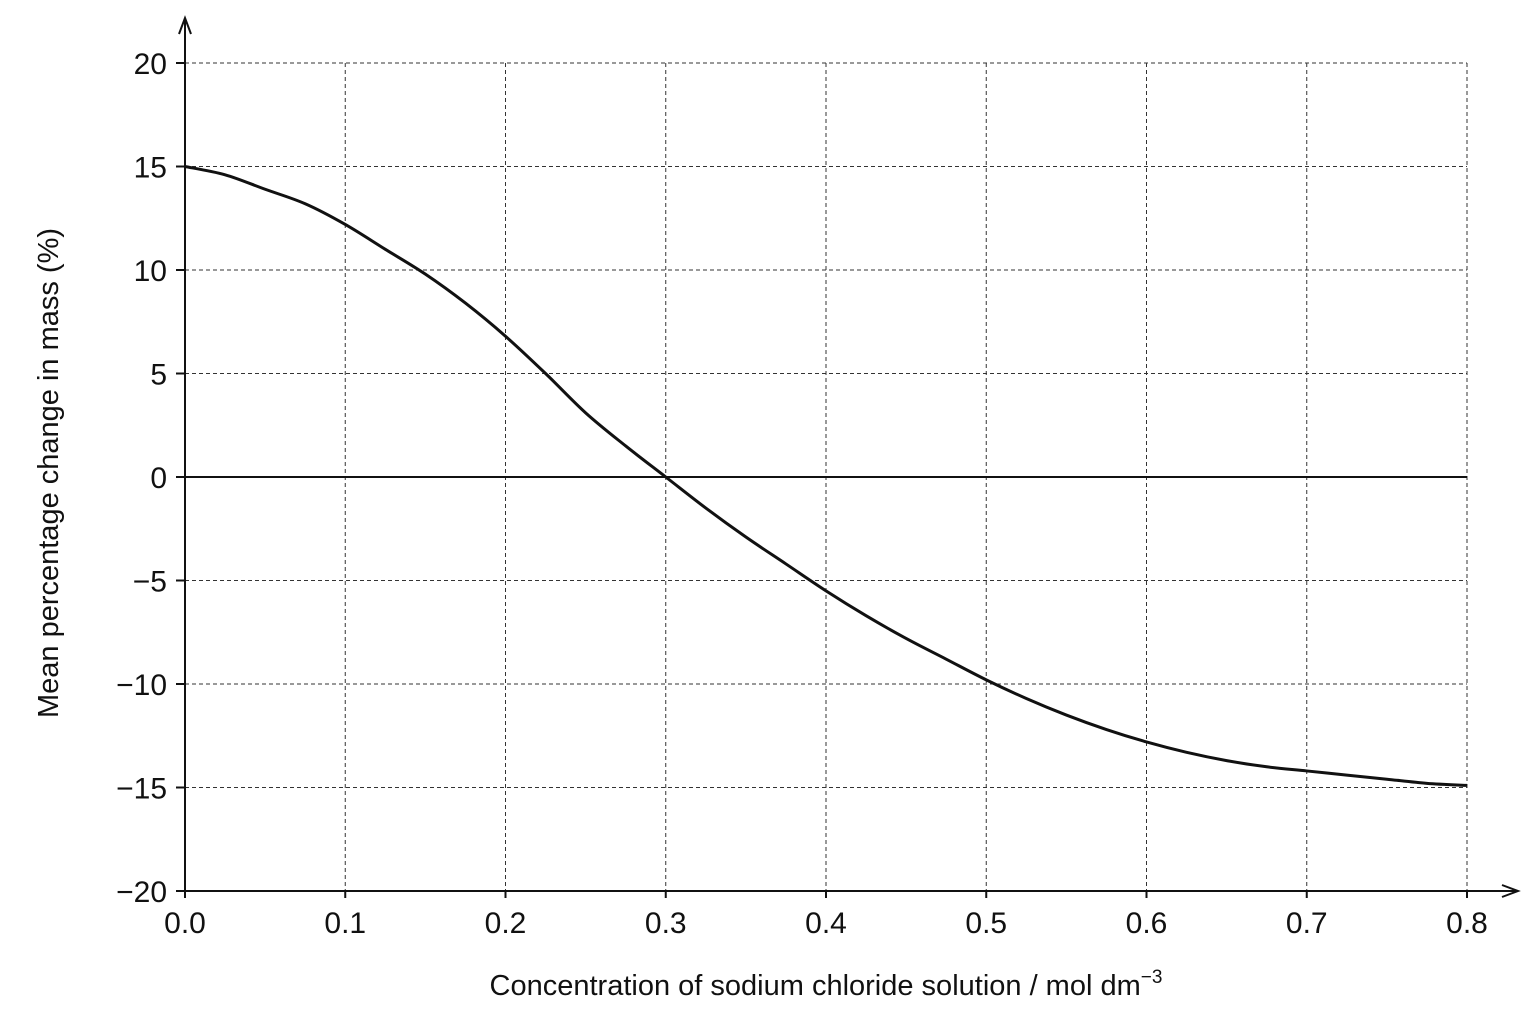 This screenshot has width=1536, height=1029. What do you see at coordinates (666, 923) in the screenshot?
I see `x-tick-label: 0.3` at bounding box center [666, 923].